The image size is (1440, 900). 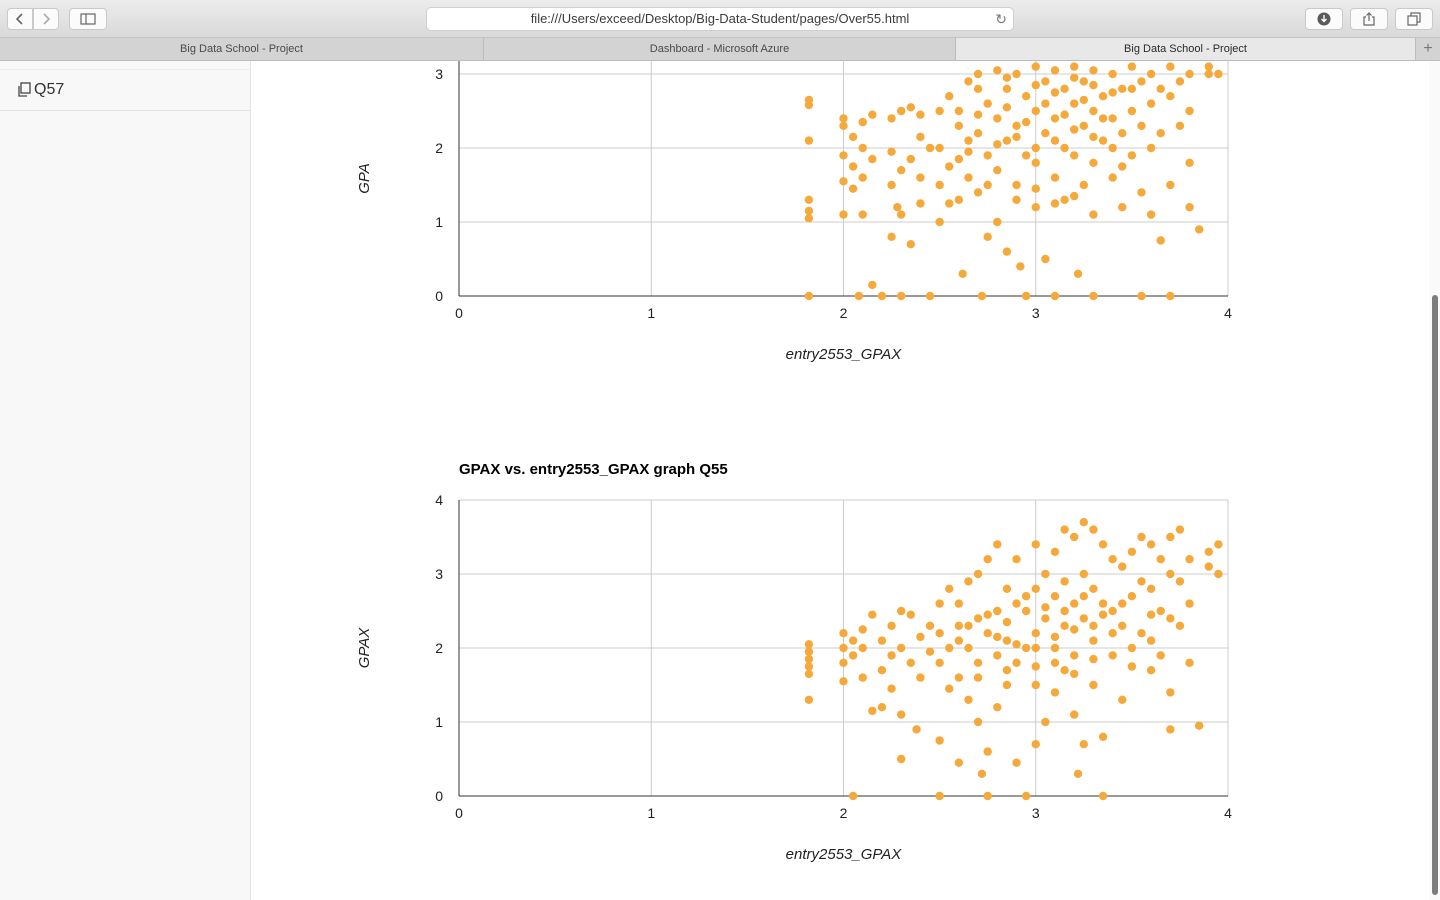 I want to click on x-tick-label: 3, so click(x=1036, y=313).